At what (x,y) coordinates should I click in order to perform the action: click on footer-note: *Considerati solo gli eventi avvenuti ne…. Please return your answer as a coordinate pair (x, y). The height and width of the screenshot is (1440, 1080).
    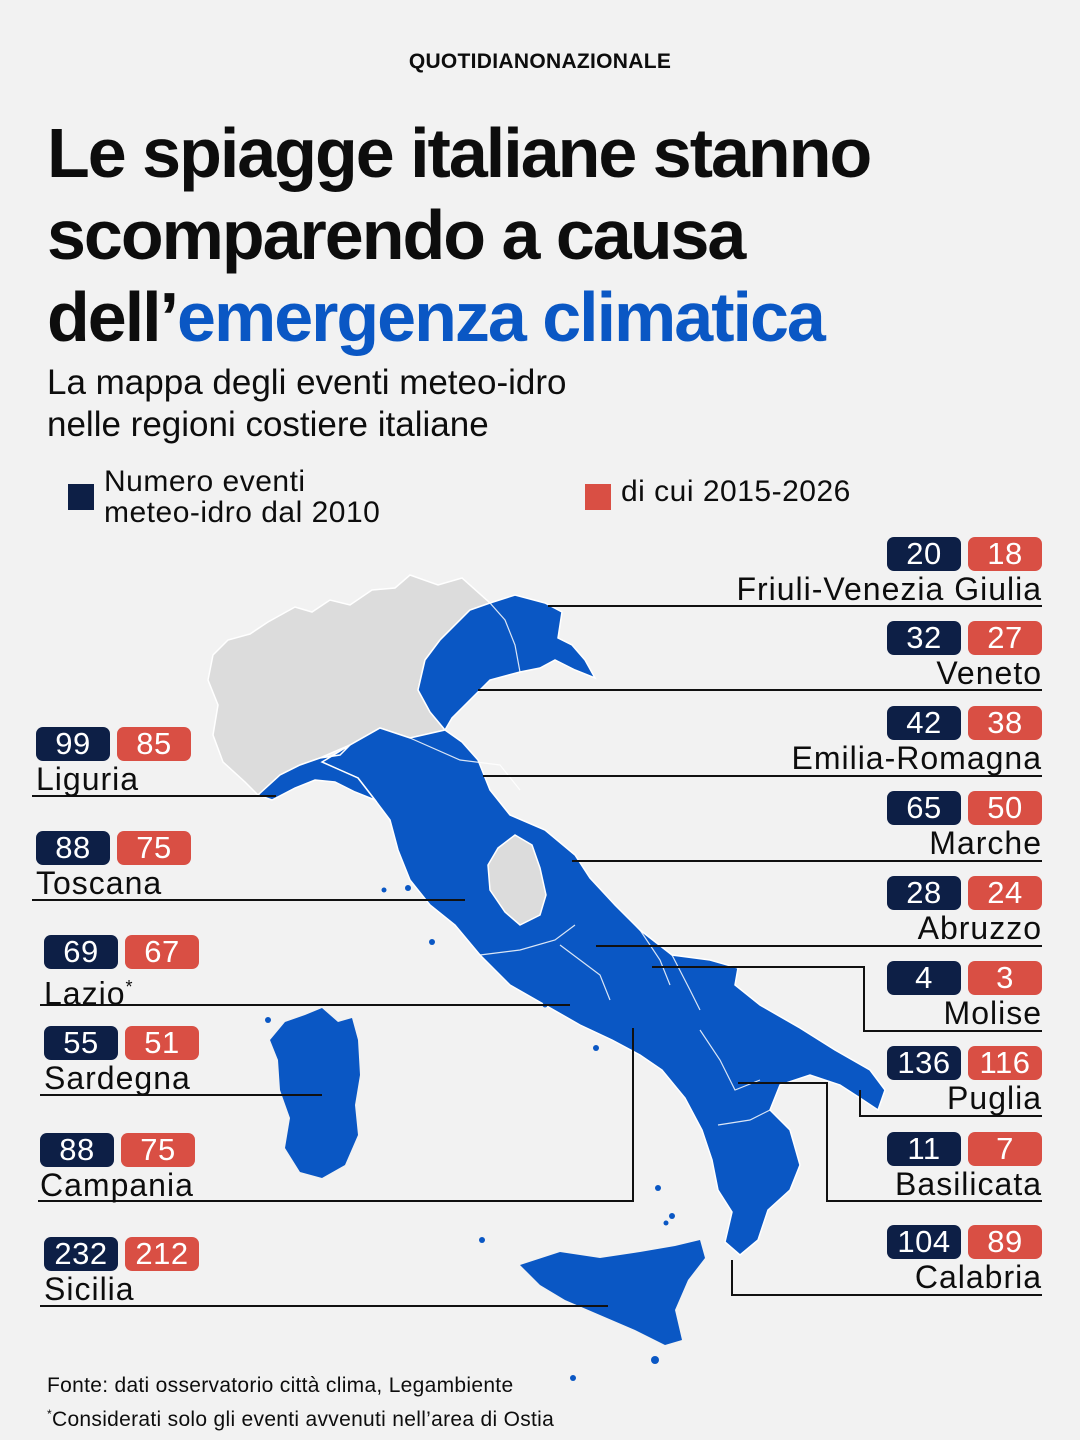
    Looking at the image, I should click on (300, 1417).